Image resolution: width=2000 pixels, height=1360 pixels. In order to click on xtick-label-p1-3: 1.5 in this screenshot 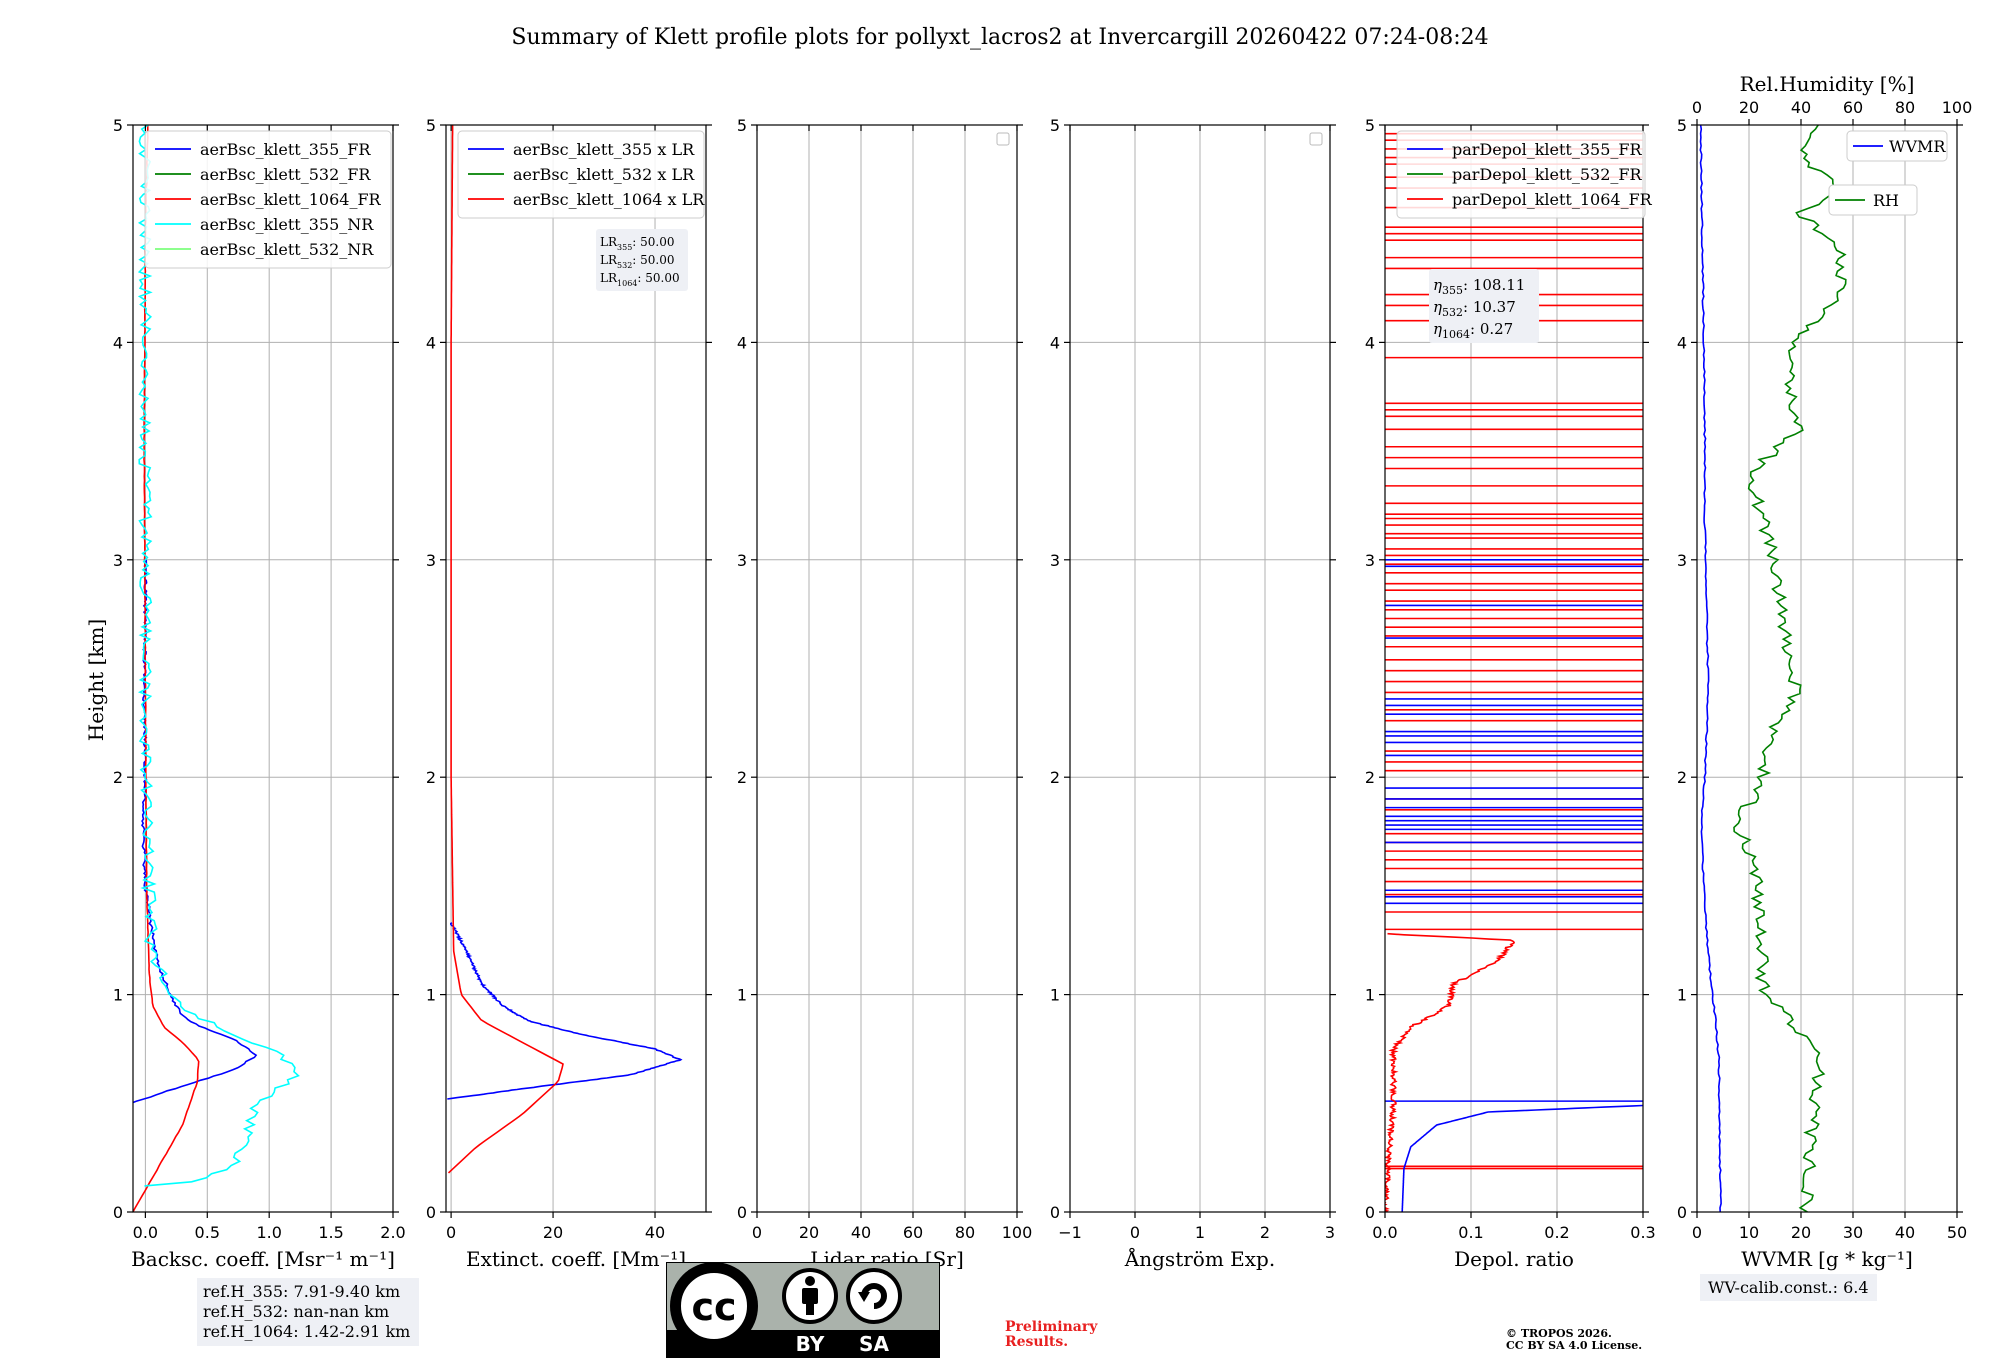, I will do `click(330, 1232)`.